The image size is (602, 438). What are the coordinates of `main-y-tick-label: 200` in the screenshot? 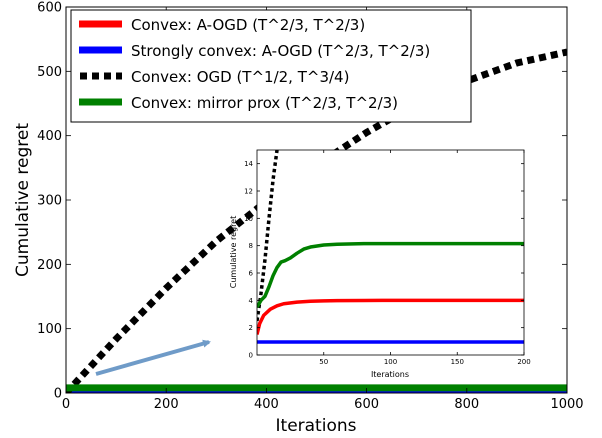 It's located at (49, 265).